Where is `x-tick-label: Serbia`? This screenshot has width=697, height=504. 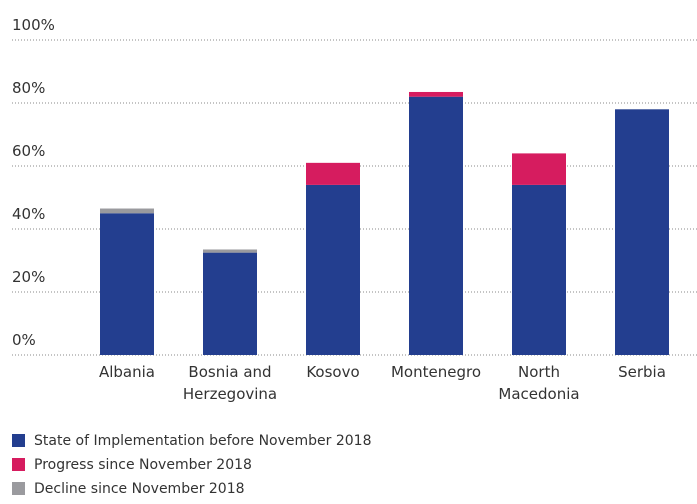
x-tick-label: Serbia is located at coordinates (642, 372).